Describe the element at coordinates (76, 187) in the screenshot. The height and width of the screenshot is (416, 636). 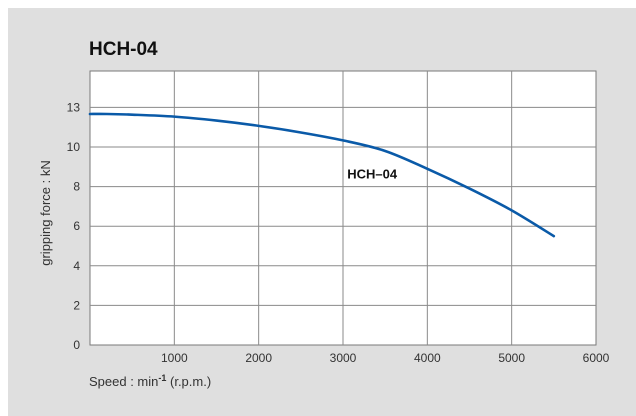
I see `y-tick-label: 8` at that location.